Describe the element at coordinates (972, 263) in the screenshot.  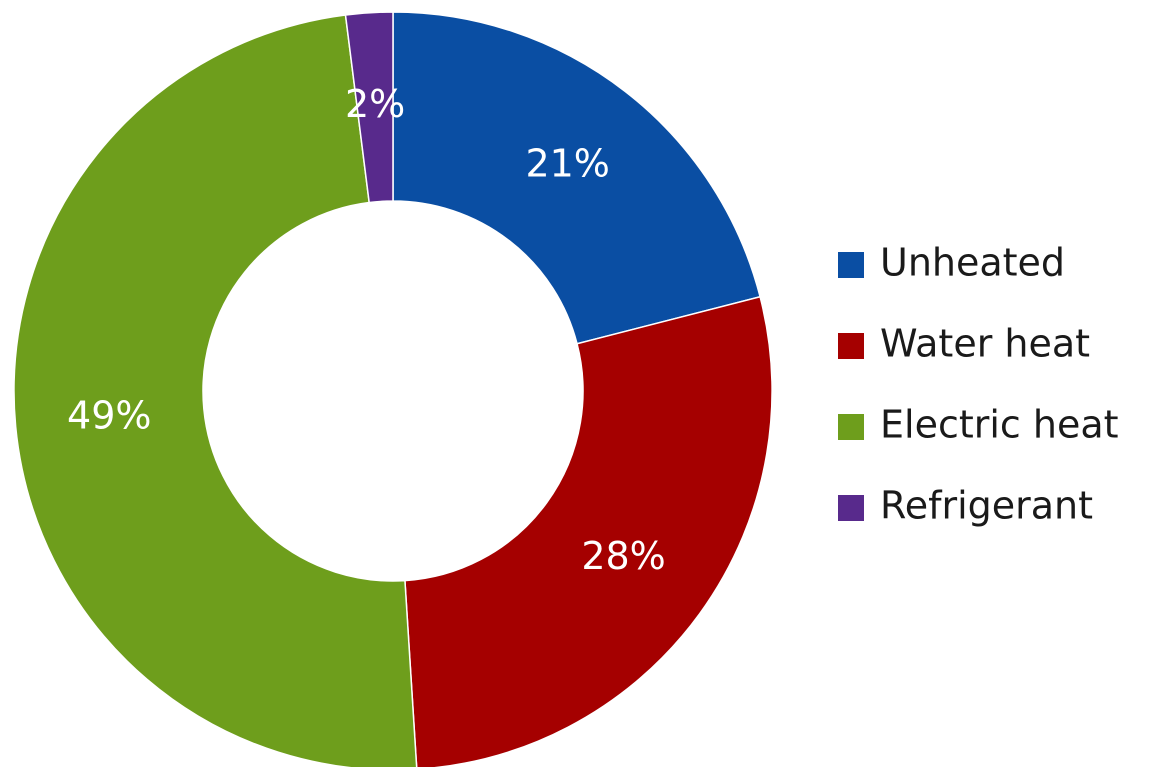
I see `legend-label: Unheated` at that location.